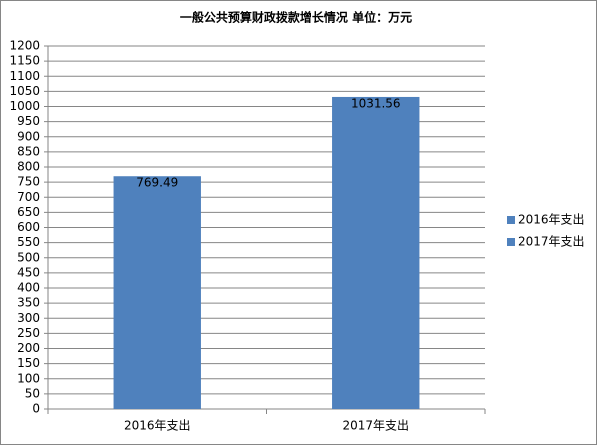 This screenshot has height=445, width=597. Describe the element at coordinates (24, 61) in the screenshot. I see `y-tick-label: 1150` at that location.